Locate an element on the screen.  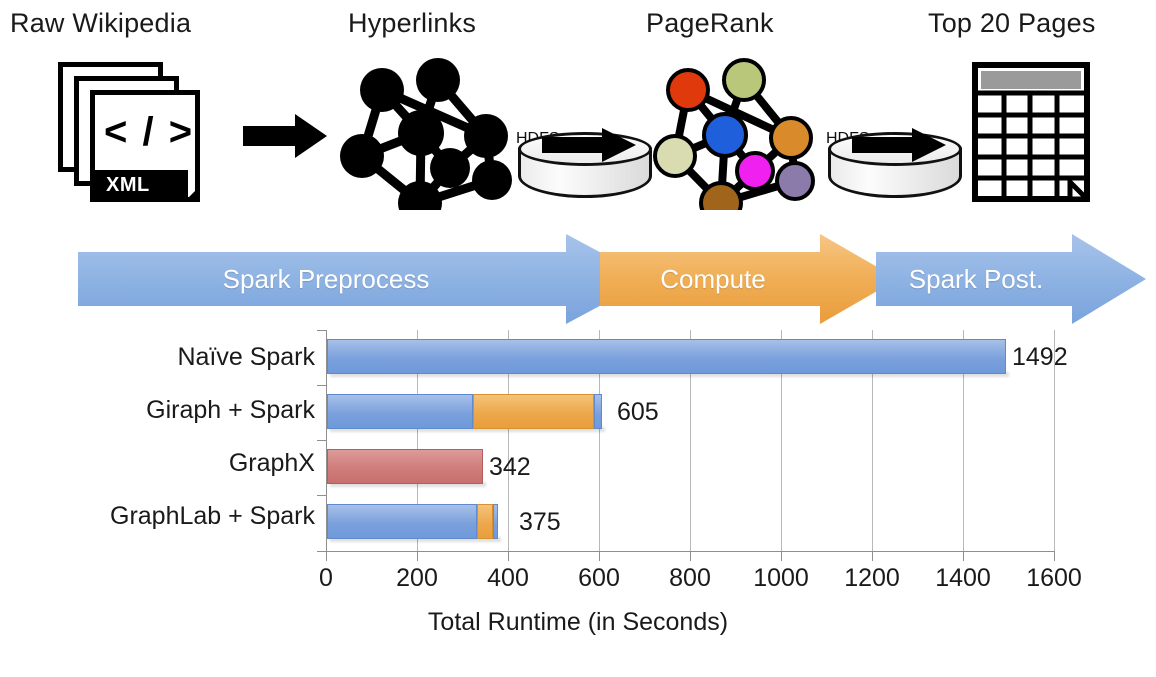
band-spark-post is located at coordinates (1012, 279).